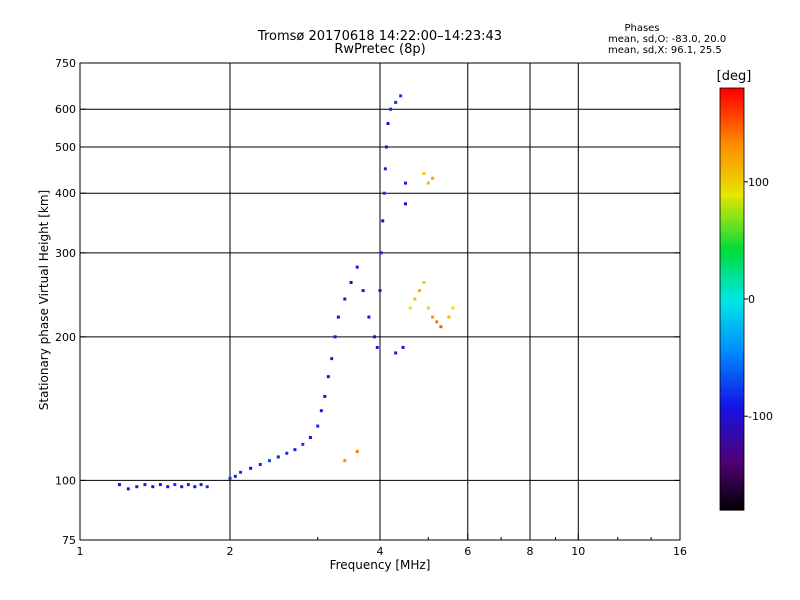 This screenshot has width=800, height=600. I want to click on x-tick-label: 8, so click(530, 551).